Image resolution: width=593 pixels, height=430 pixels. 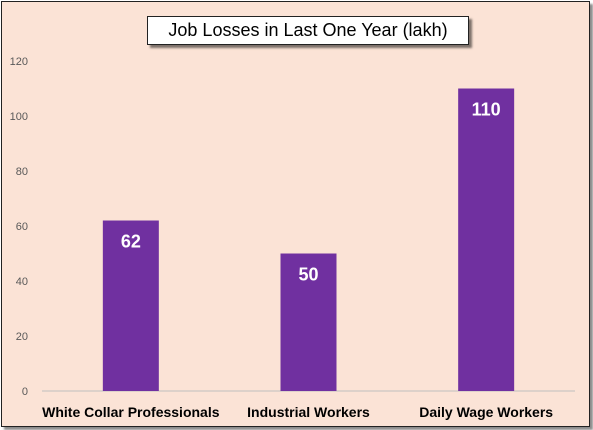 I want to click on y-tick-label: 80, so click(x=22, y=172).